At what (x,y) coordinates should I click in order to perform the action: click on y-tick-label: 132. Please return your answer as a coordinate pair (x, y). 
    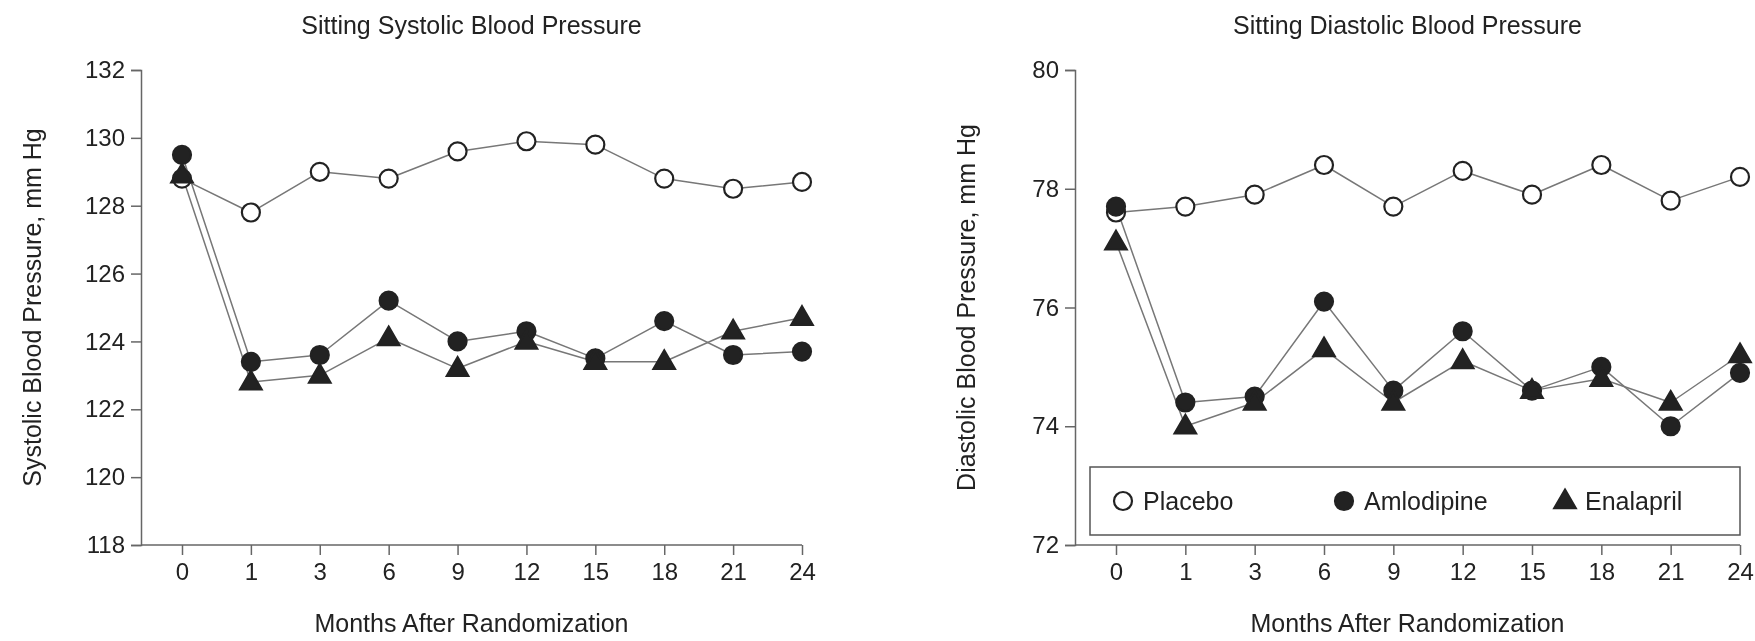
    Looking at the image, I should click on (104, 70).